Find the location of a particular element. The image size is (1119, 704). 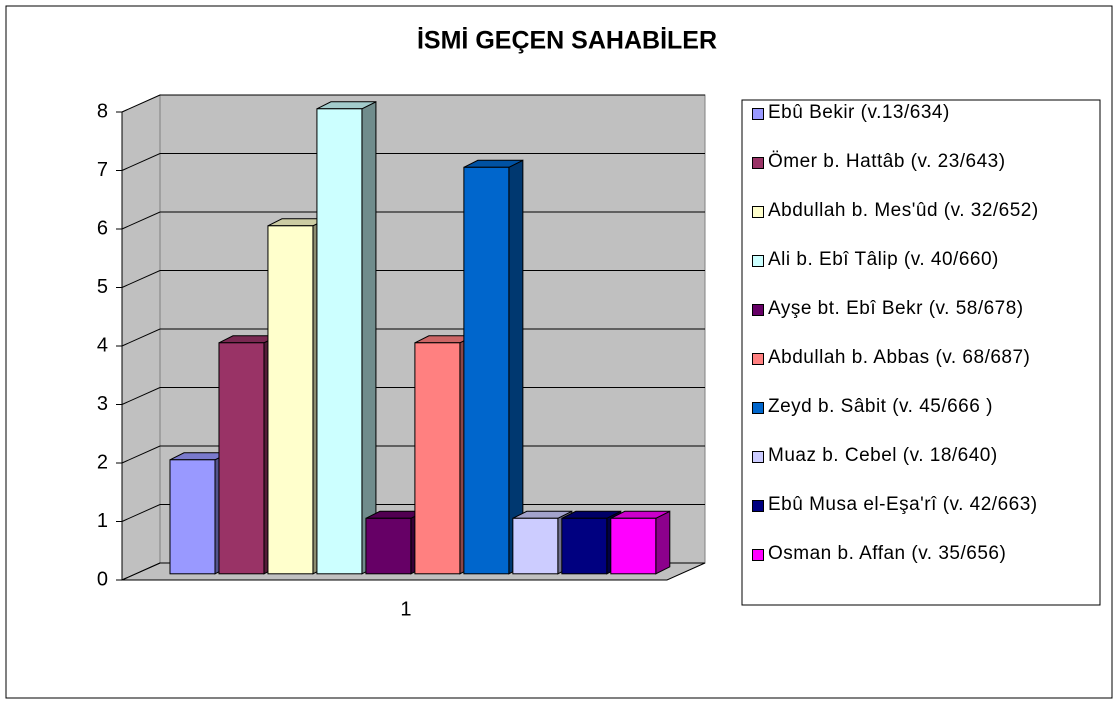

legend-label: Osman b. Affan (v. 35/656) is located at coordinates (887, 553).